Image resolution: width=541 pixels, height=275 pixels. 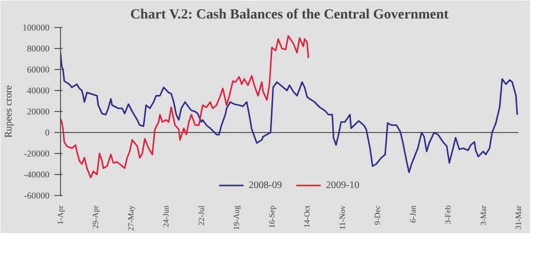 What do you see at coordinates (289, 15) in the screenshot?
I see `chart-title: Chart V.2: Cash Balances of the Central Government` at bounding box center [289, 15].